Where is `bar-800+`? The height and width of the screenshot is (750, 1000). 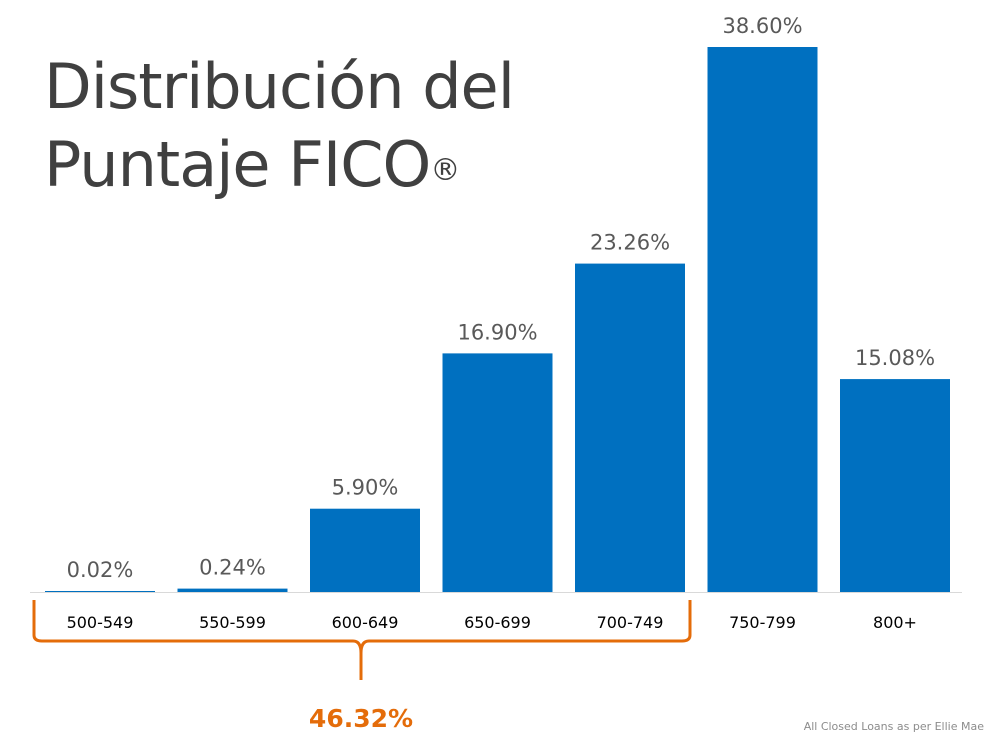
bar-800+ is located at coordinates (895, 485).